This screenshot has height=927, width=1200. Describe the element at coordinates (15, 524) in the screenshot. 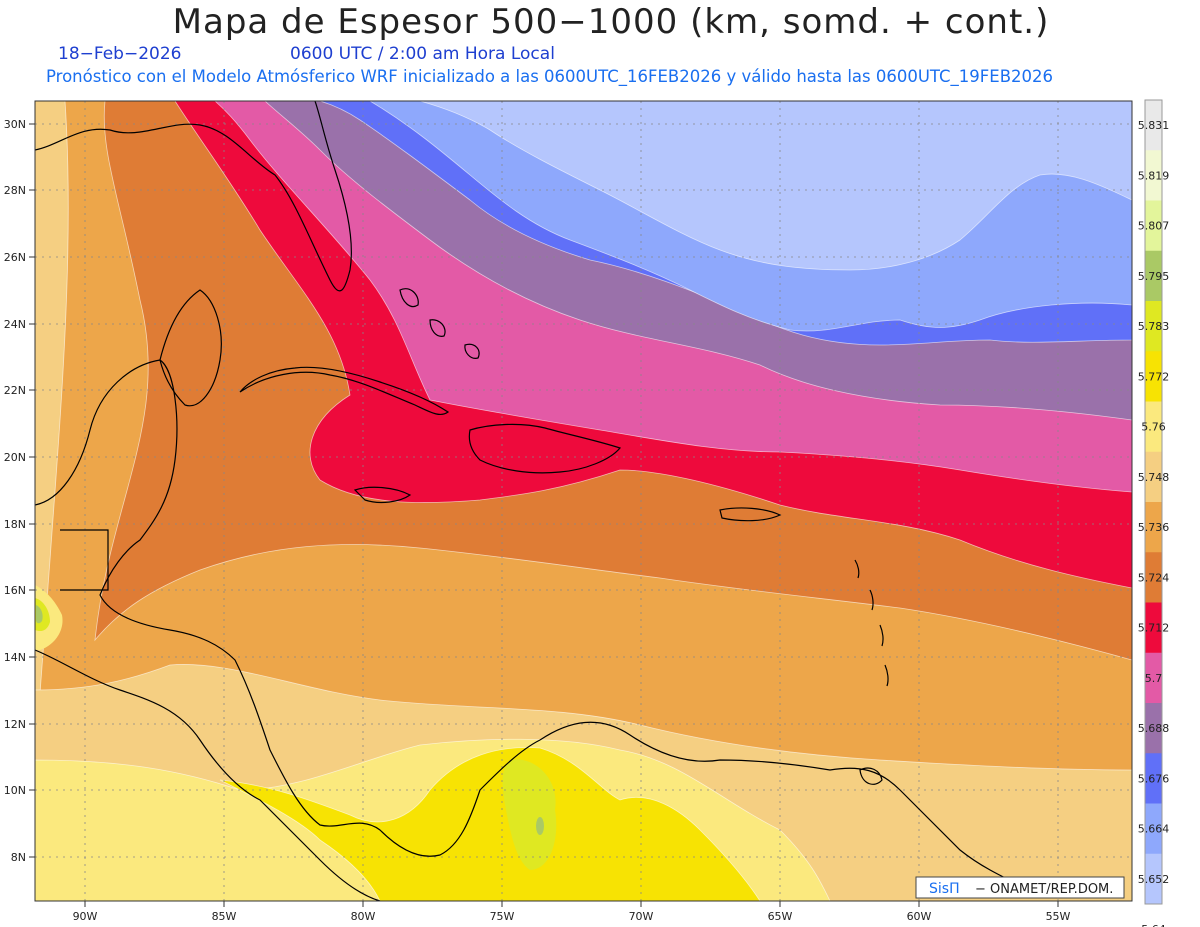

I see `lat-label: 18N` at that location.